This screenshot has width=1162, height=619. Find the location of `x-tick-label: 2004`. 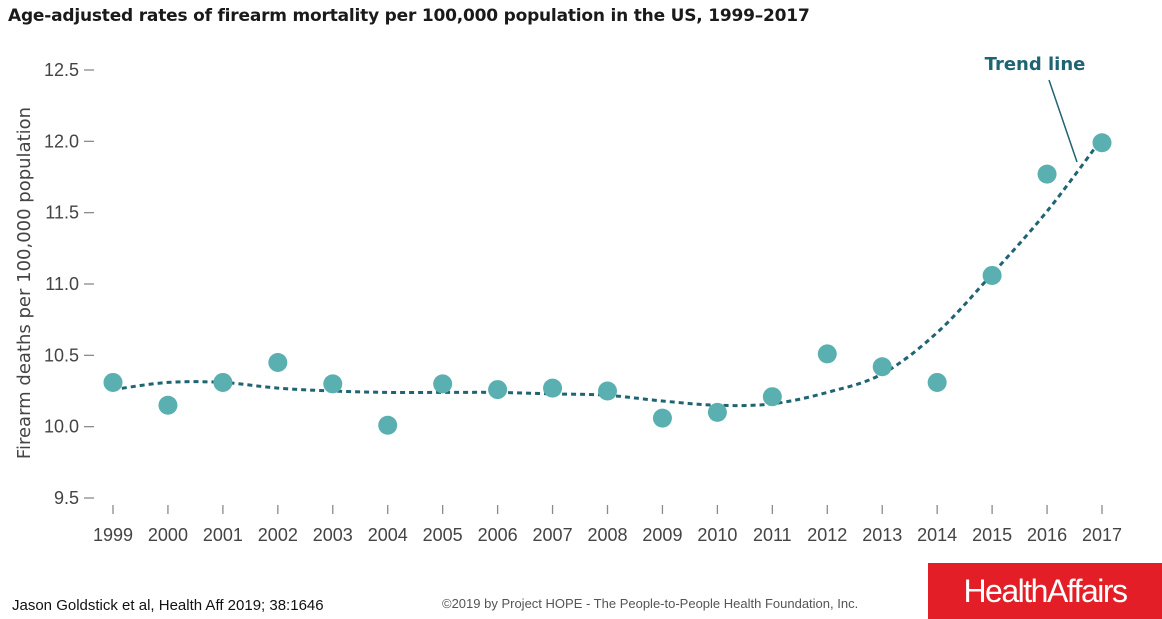

x-tick-label: 2004 is located at coordinates (388, 535).